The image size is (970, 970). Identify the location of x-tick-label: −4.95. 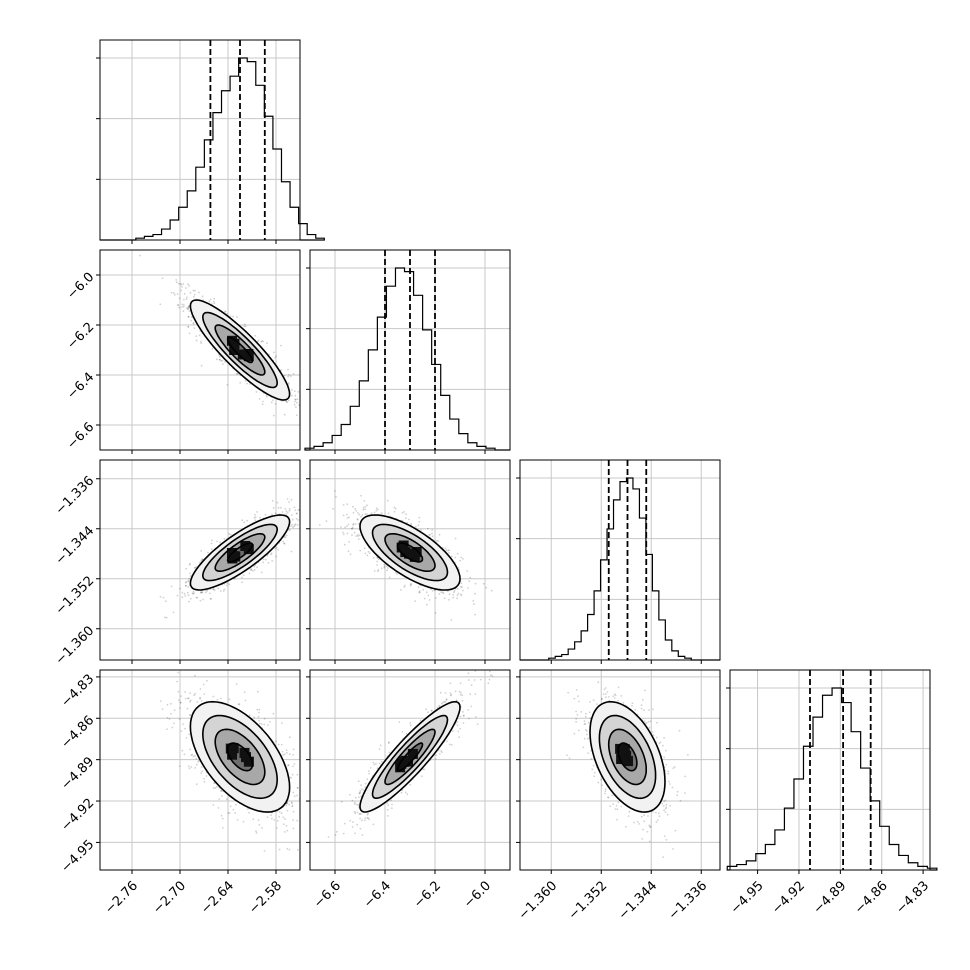
(747, 897).